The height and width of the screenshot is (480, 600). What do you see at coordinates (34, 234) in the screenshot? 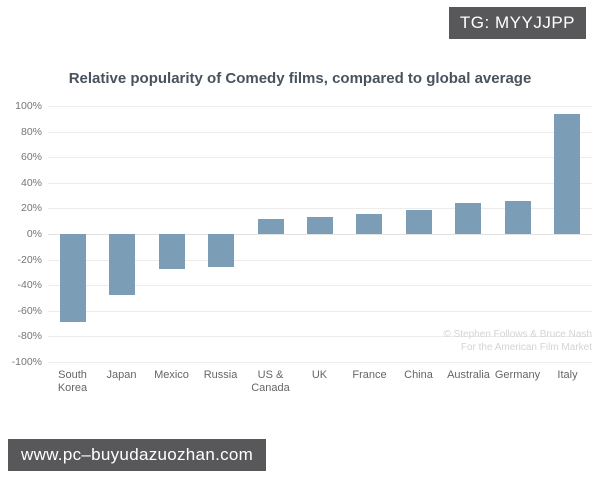
I see `y-axis-tick-label: 0%` at bounding box center [34, 234].